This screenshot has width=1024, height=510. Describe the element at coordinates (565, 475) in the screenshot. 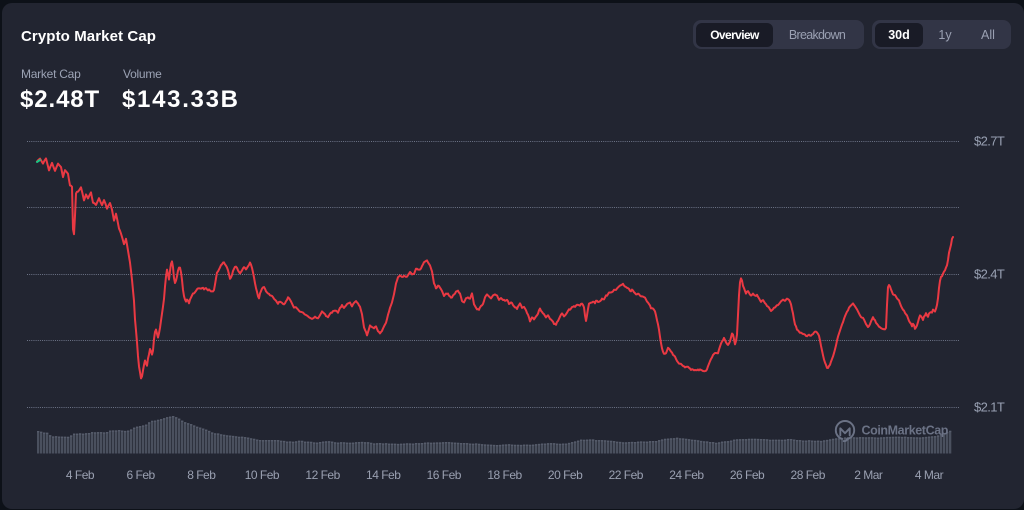

I see `svg-text: 20 Feb` at that location.